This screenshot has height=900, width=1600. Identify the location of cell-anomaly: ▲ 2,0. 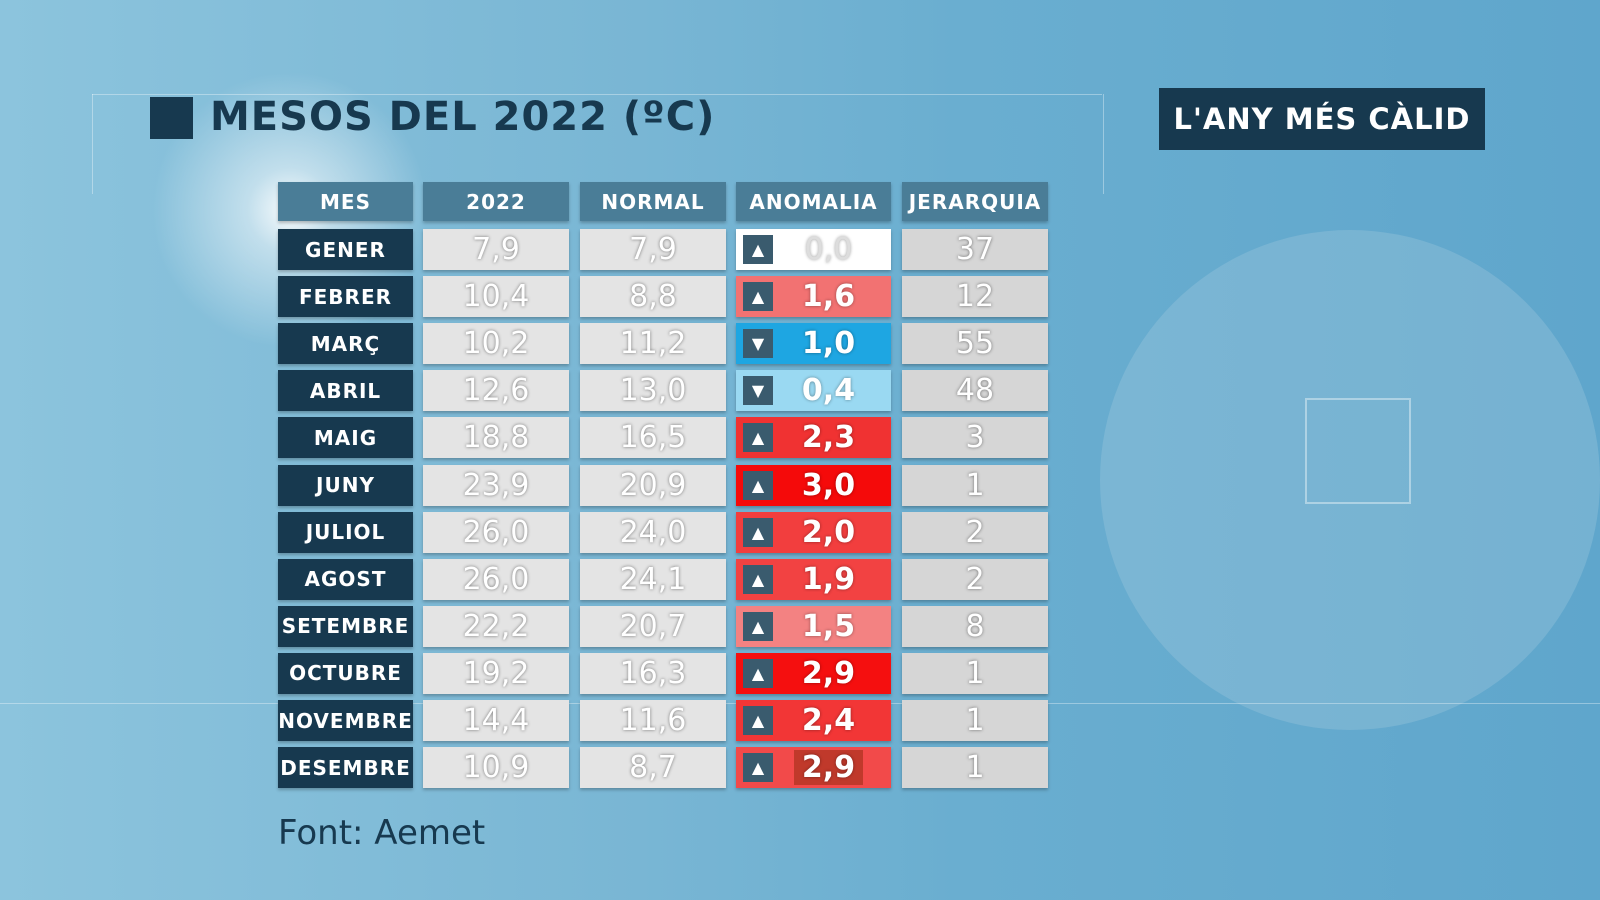
(813, 532).